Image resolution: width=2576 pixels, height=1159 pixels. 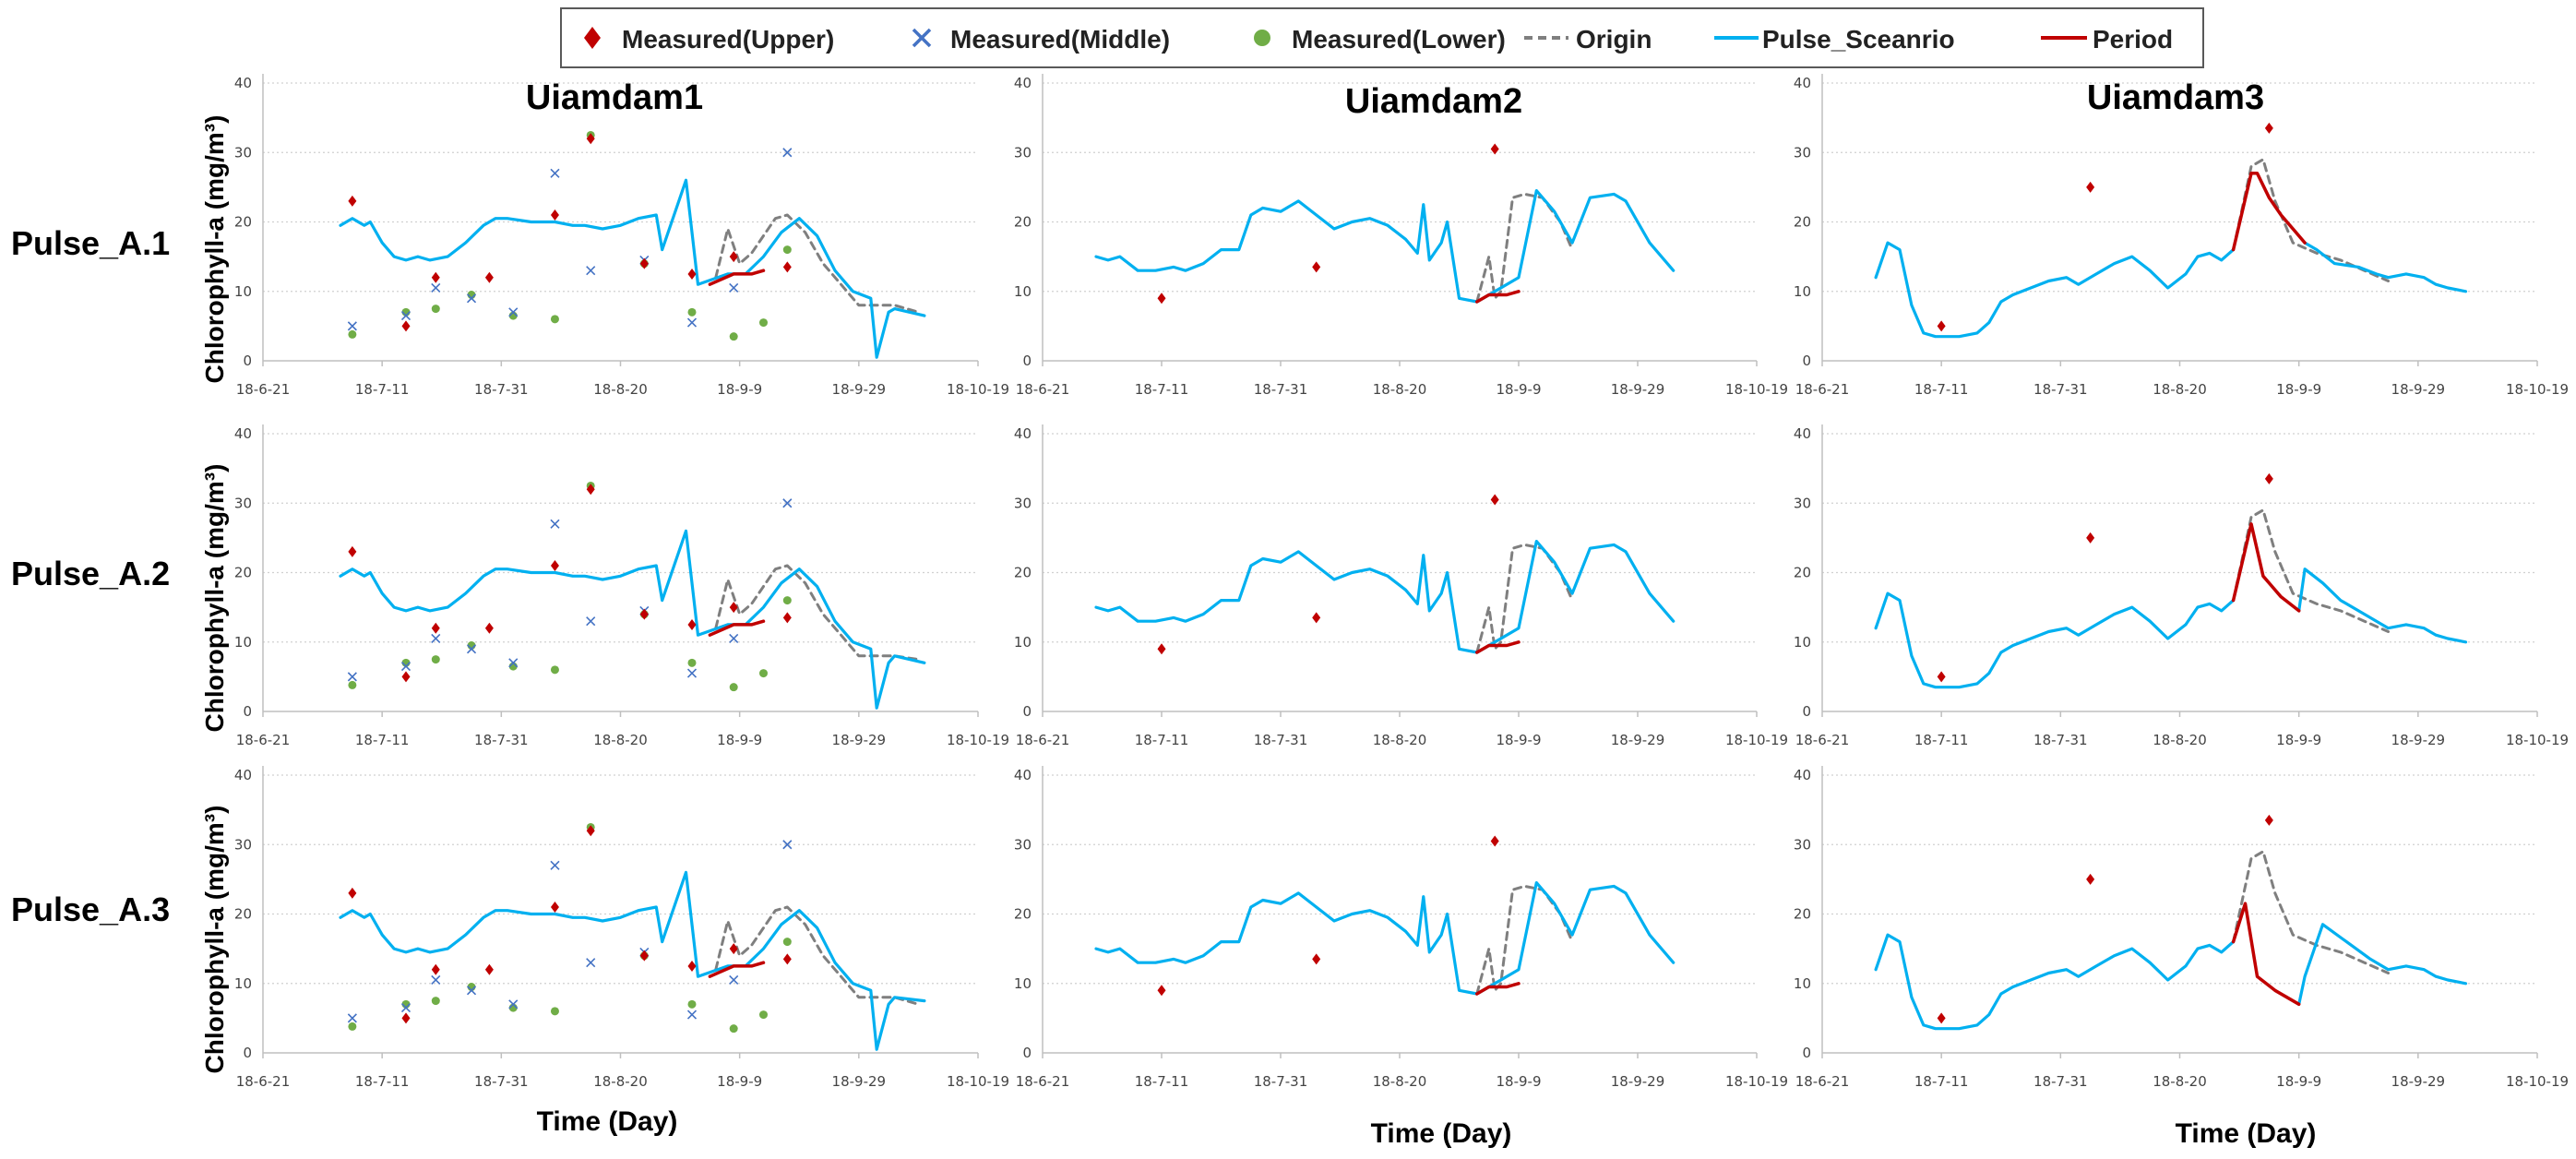 What do you see at coordinates (614, 97) in the screenshot?
I see `column-title-uiamdam1: Uiamdam1` at bounding box center [614, 97].